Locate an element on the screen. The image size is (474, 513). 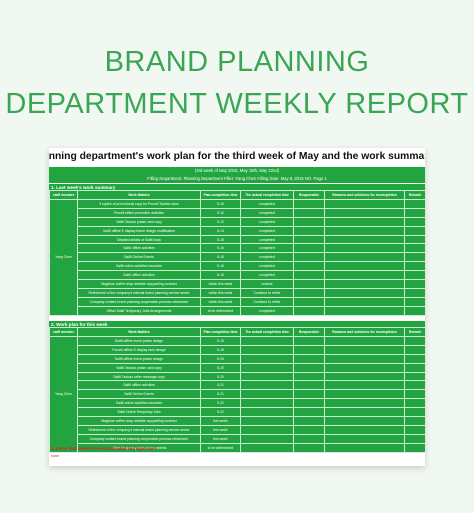
plan-time-cell: 5-19 is located at coordinates (220, 341).